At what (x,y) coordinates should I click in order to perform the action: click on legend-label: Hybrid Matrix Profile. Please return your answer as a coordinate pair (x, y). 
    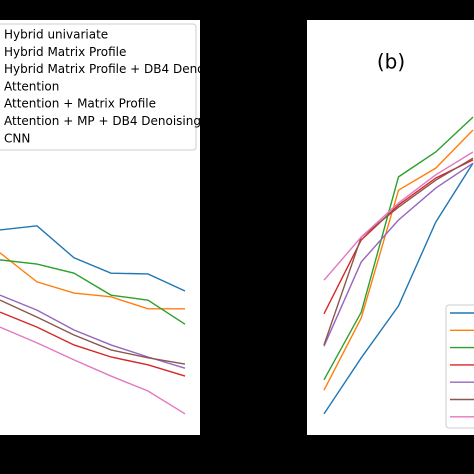
    Looking at the image, I should click on (65, 52).